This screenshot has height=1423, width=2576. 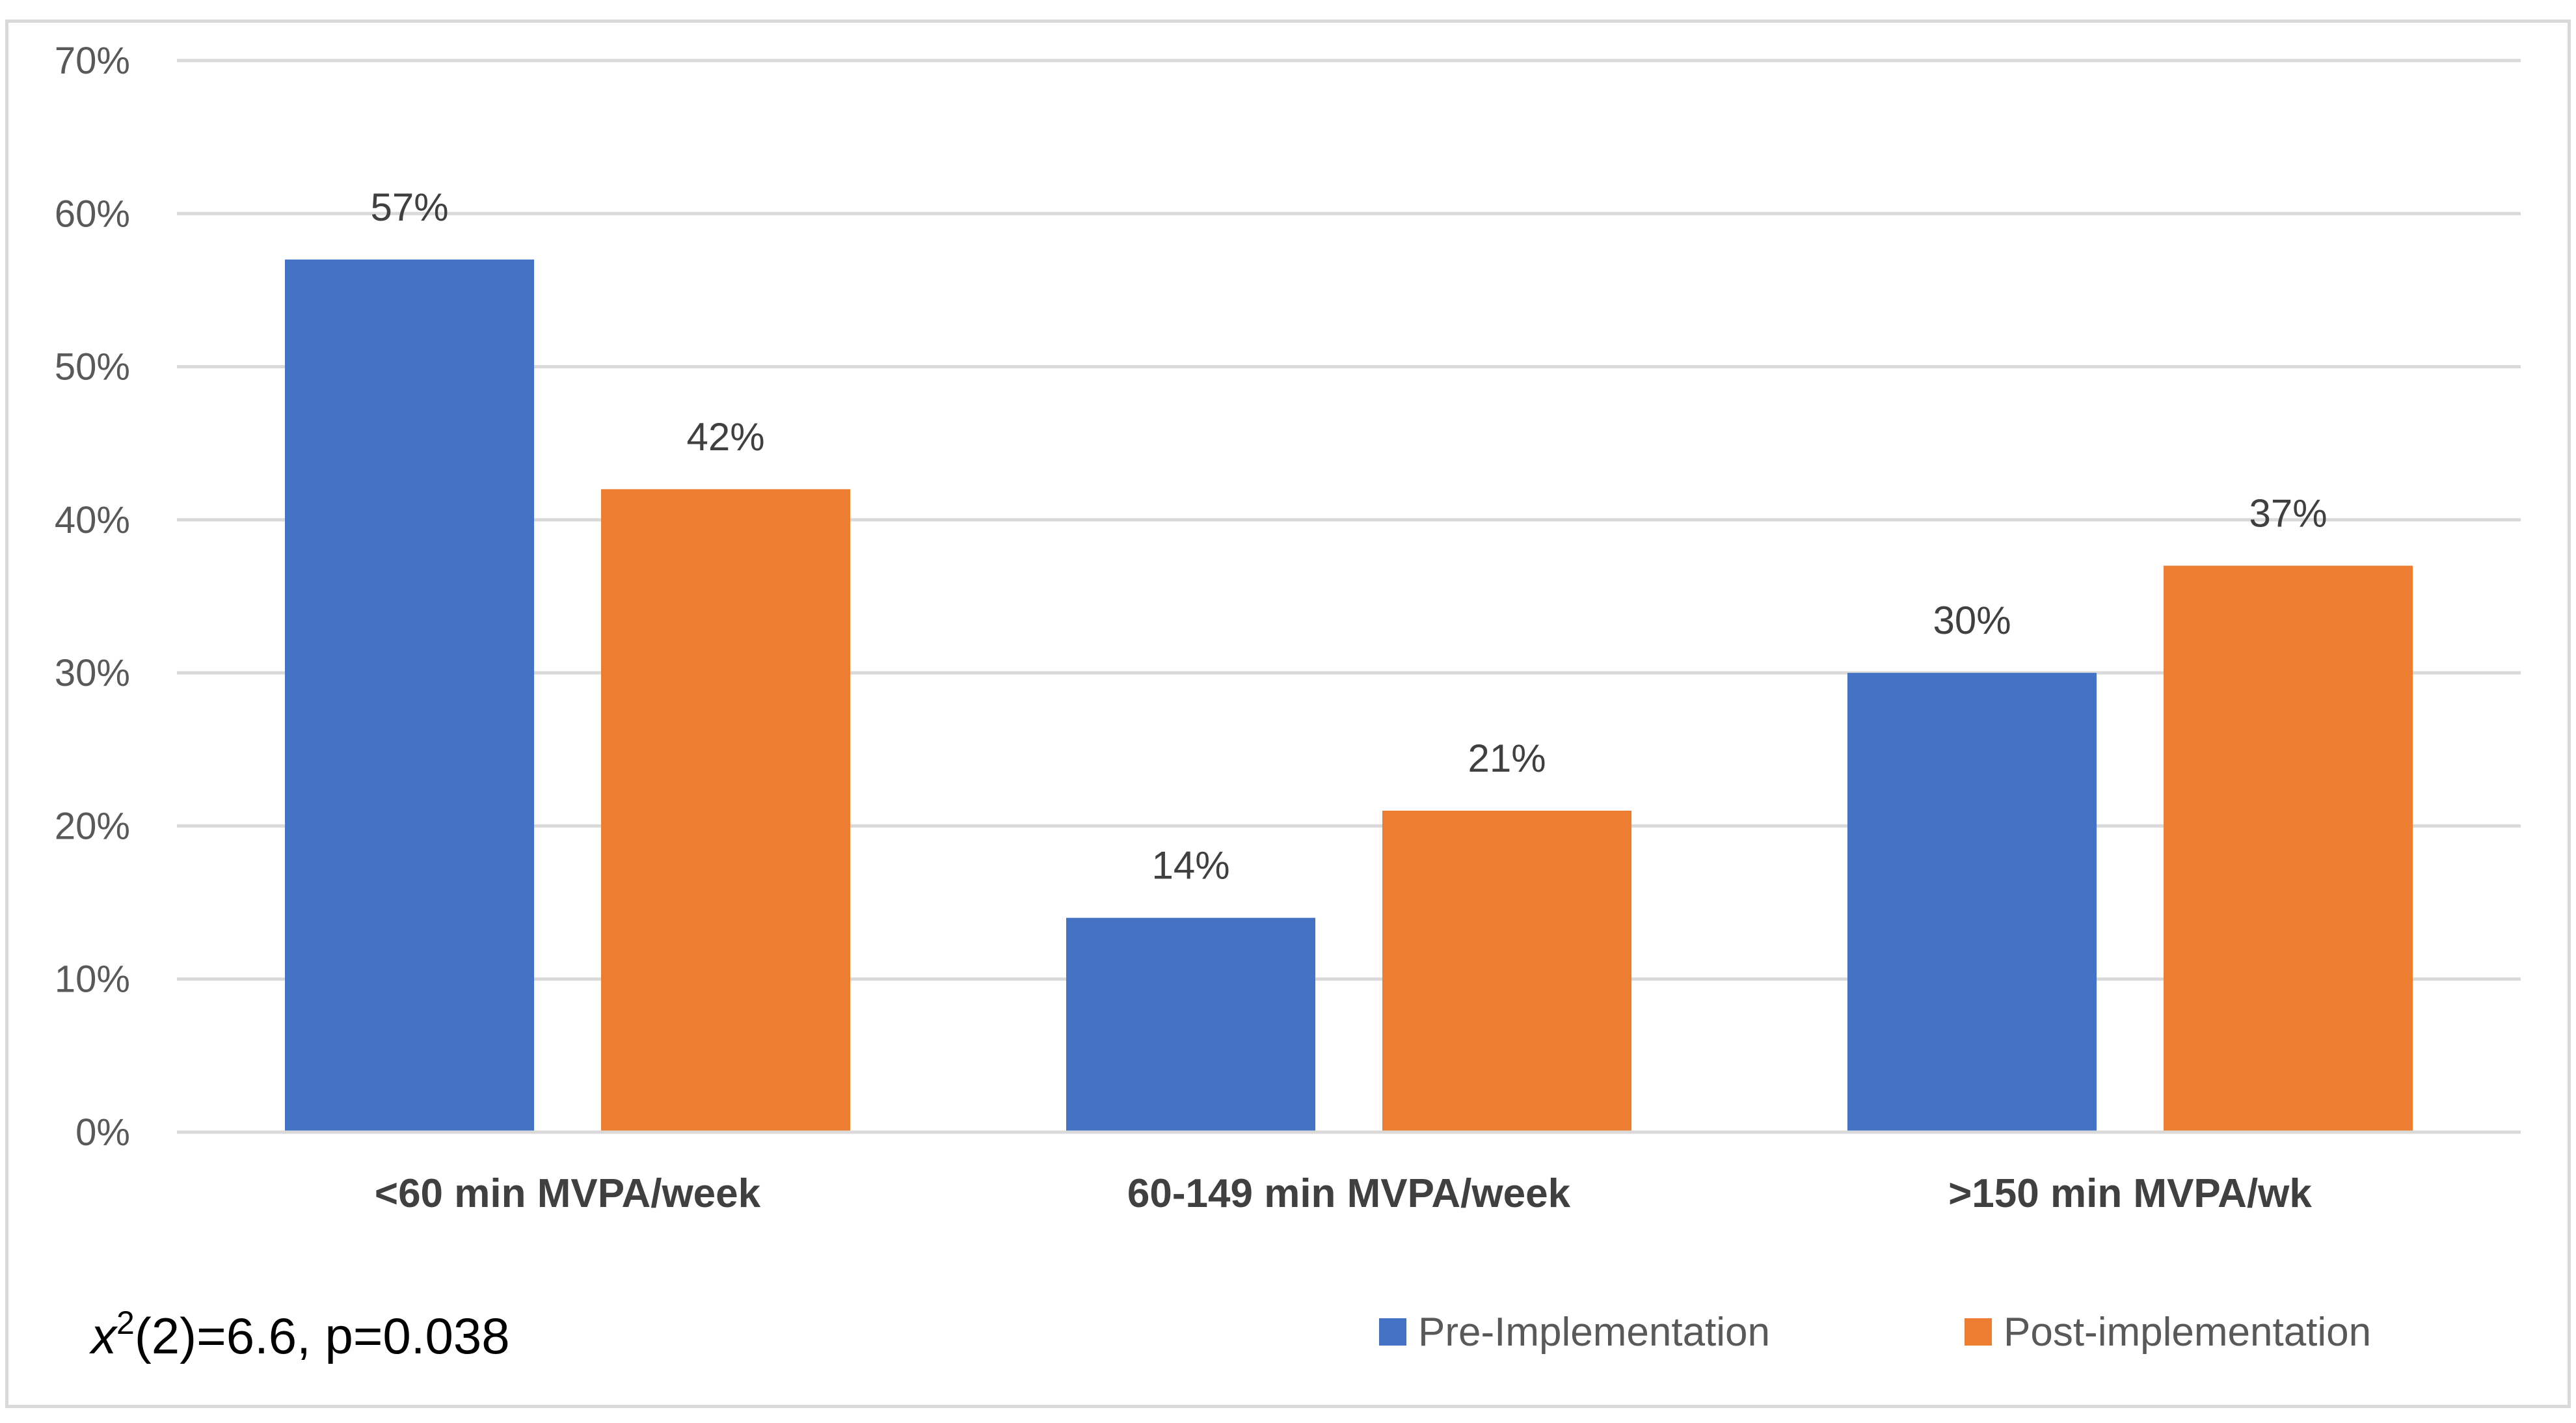 What do you see at coordinates (2187, 1332) in the screenshot?
I see `legend-label-post: Post-implementation` at bounding box center [2187, 1332].